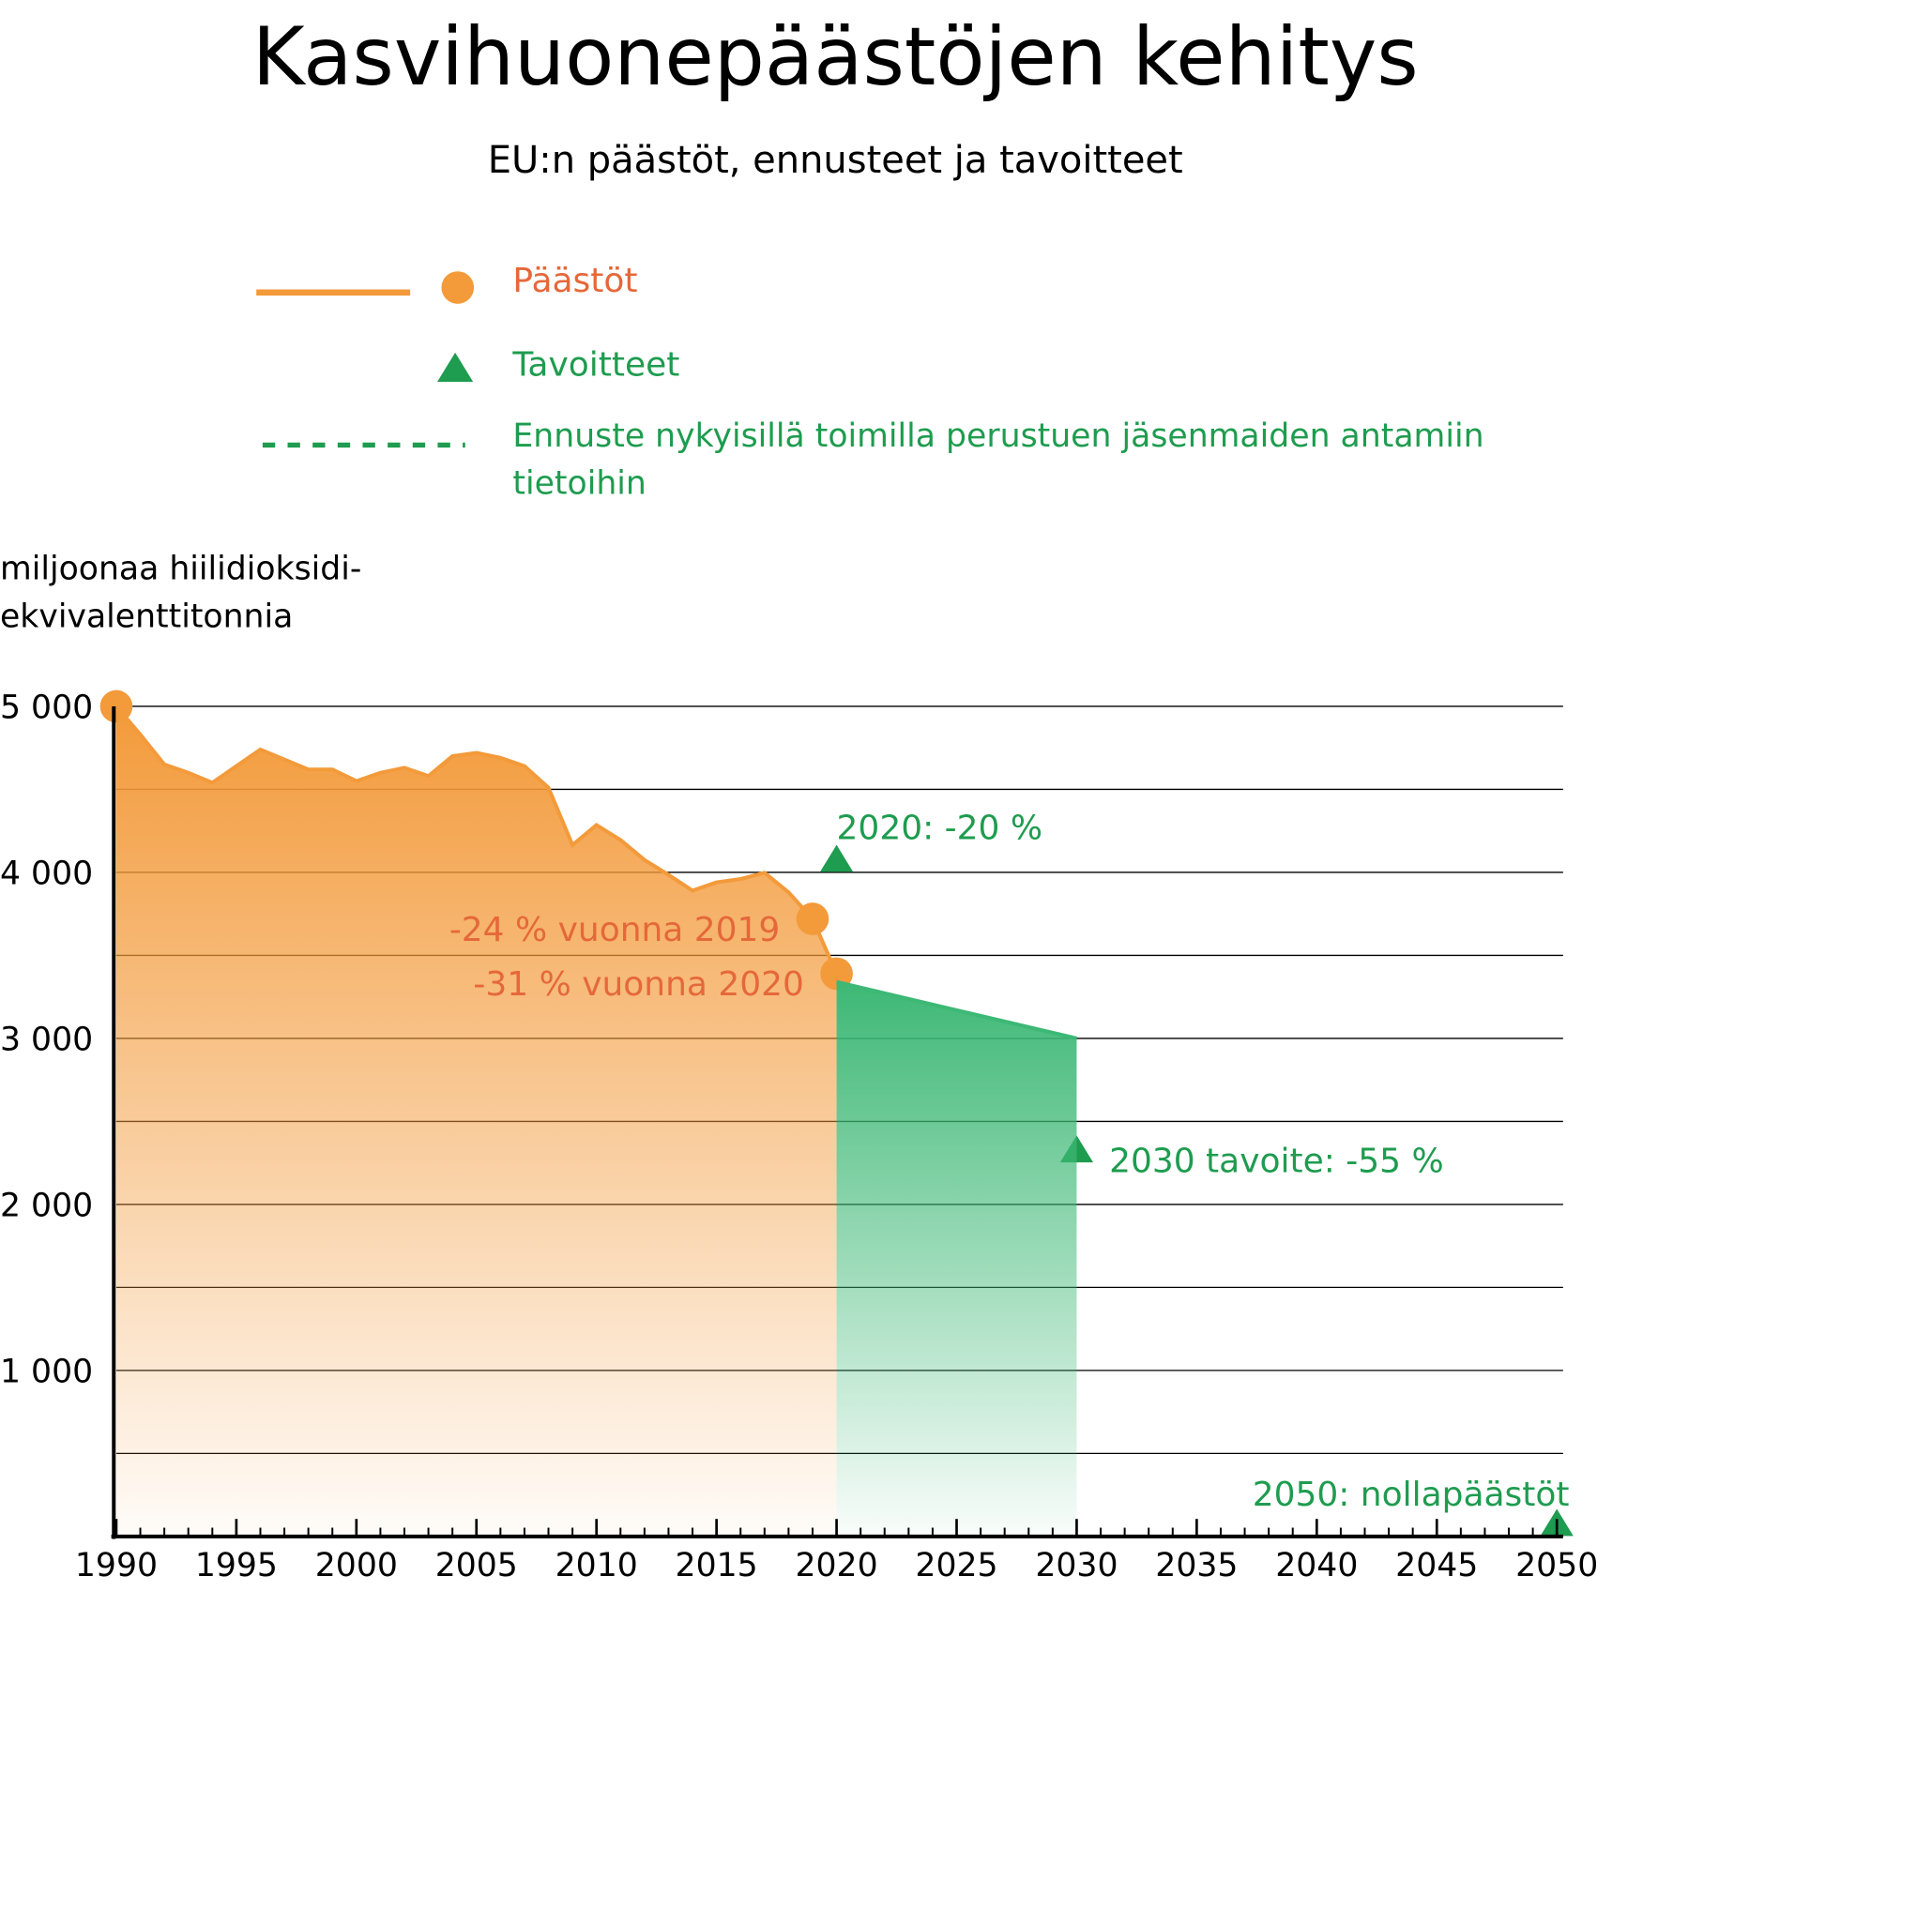 Image resolution: width=1932 pixels, height=1909 pixels. What do you see at coordinates (46, 874) in the screenshot?
I see `y-tick-label: 4 000` at bounding box center [46, 874].